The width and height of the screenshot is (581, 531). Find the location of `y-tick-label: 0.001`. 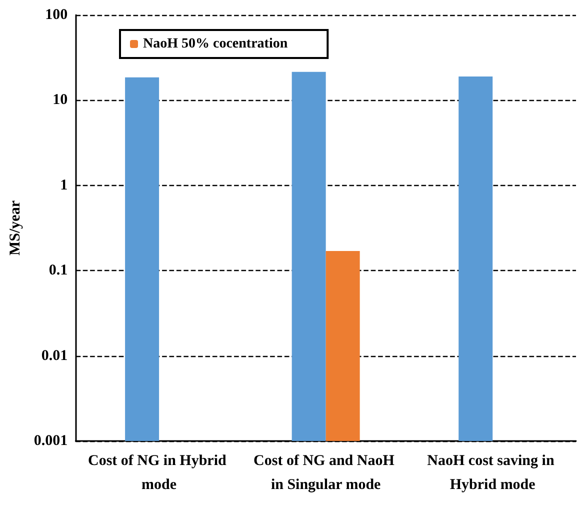

y-tick-label: 0.001 is located at coordinates (51, 441).